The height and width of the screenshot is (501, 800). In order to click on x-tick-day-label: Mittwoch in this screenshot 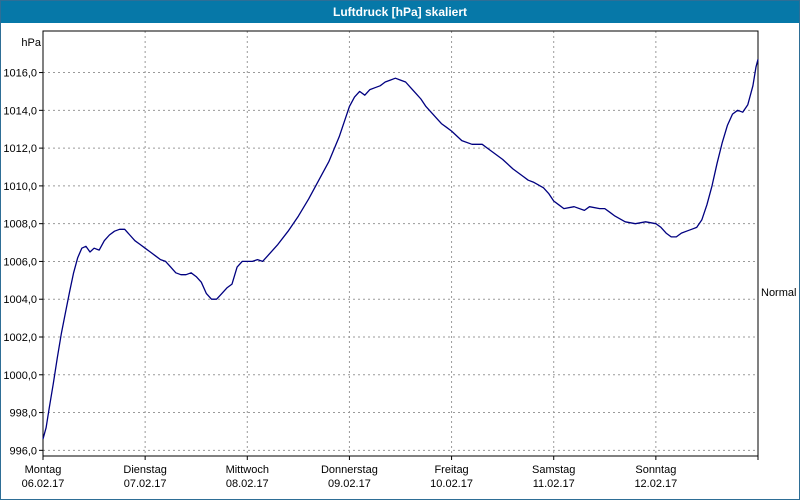, I will do `click(247, 470)`.